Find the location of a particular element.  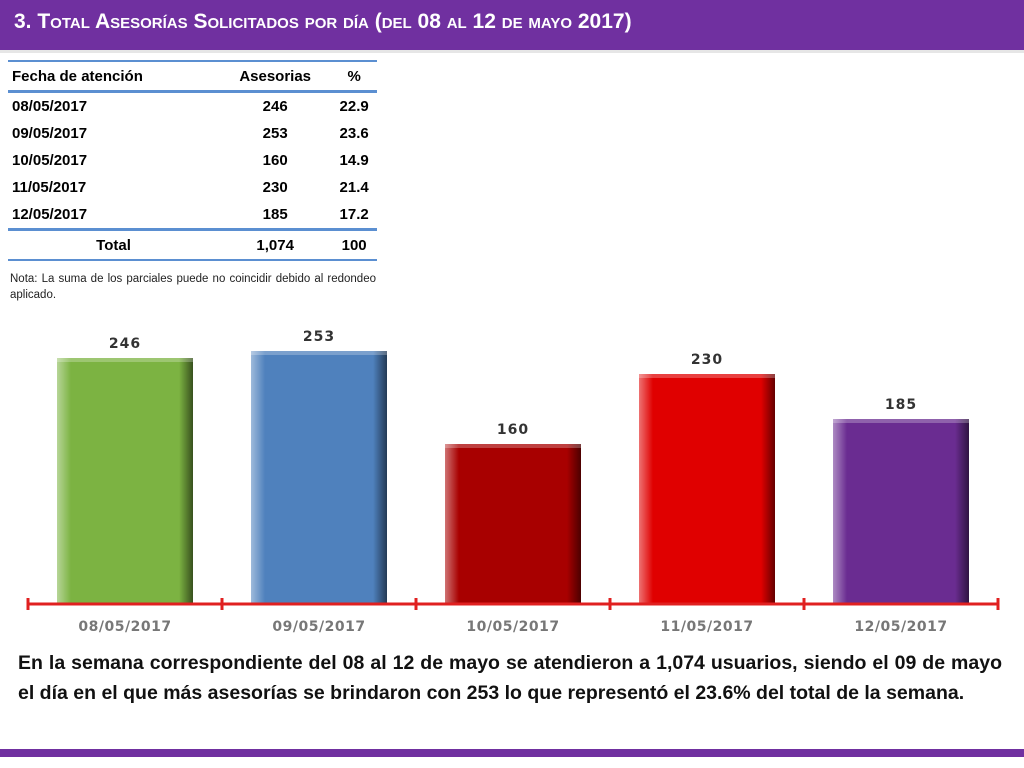

cell-date: 08/05/2017 is located at coordinates (50, 106).